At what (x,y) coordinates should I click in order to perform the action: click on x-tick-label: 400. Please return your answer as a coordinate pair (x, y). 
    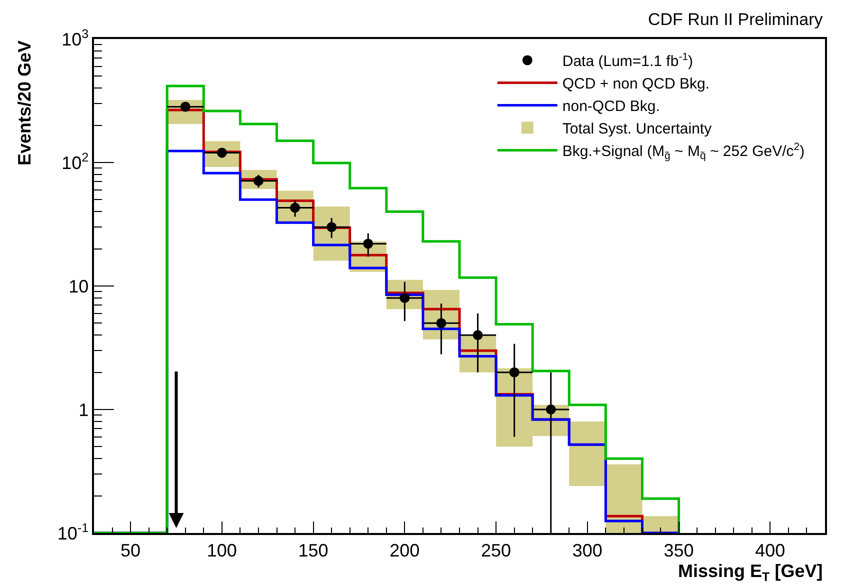
    Looking at the image, I should click on (770, 550).